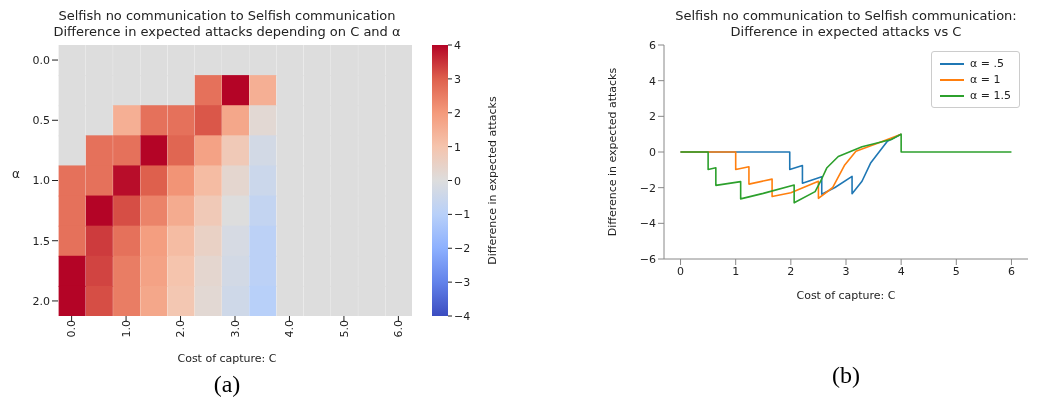 The height and width of the screenshot is (408, 1052). I want to click on chart-subtitle: Difference in expected attacks vs C, so click(846, 32).